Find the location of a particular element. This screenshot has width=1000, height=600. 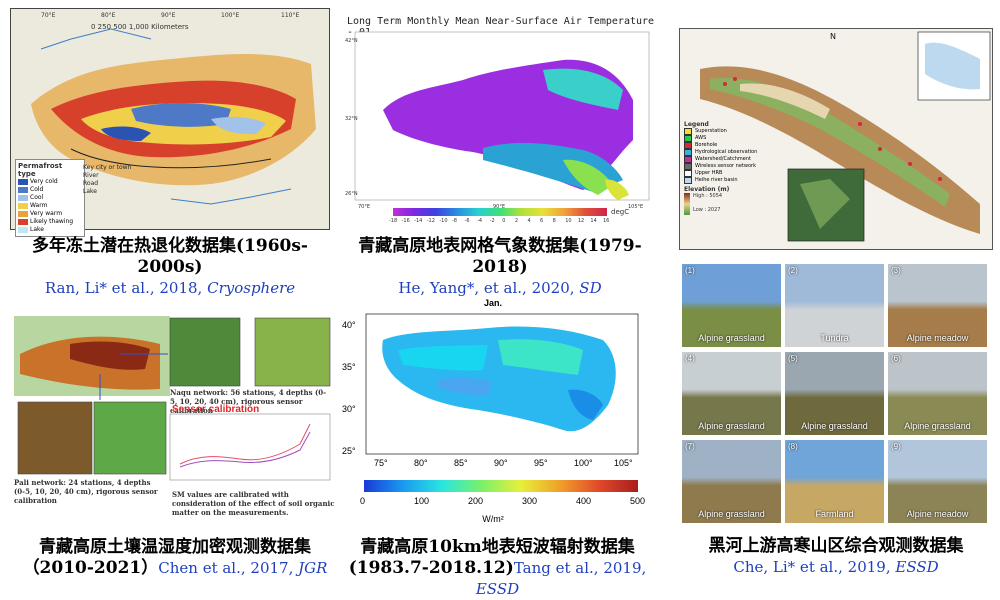

caption-title: 黑河上游高寒山区综合观测数据集 is located at coordinates (836, 546).